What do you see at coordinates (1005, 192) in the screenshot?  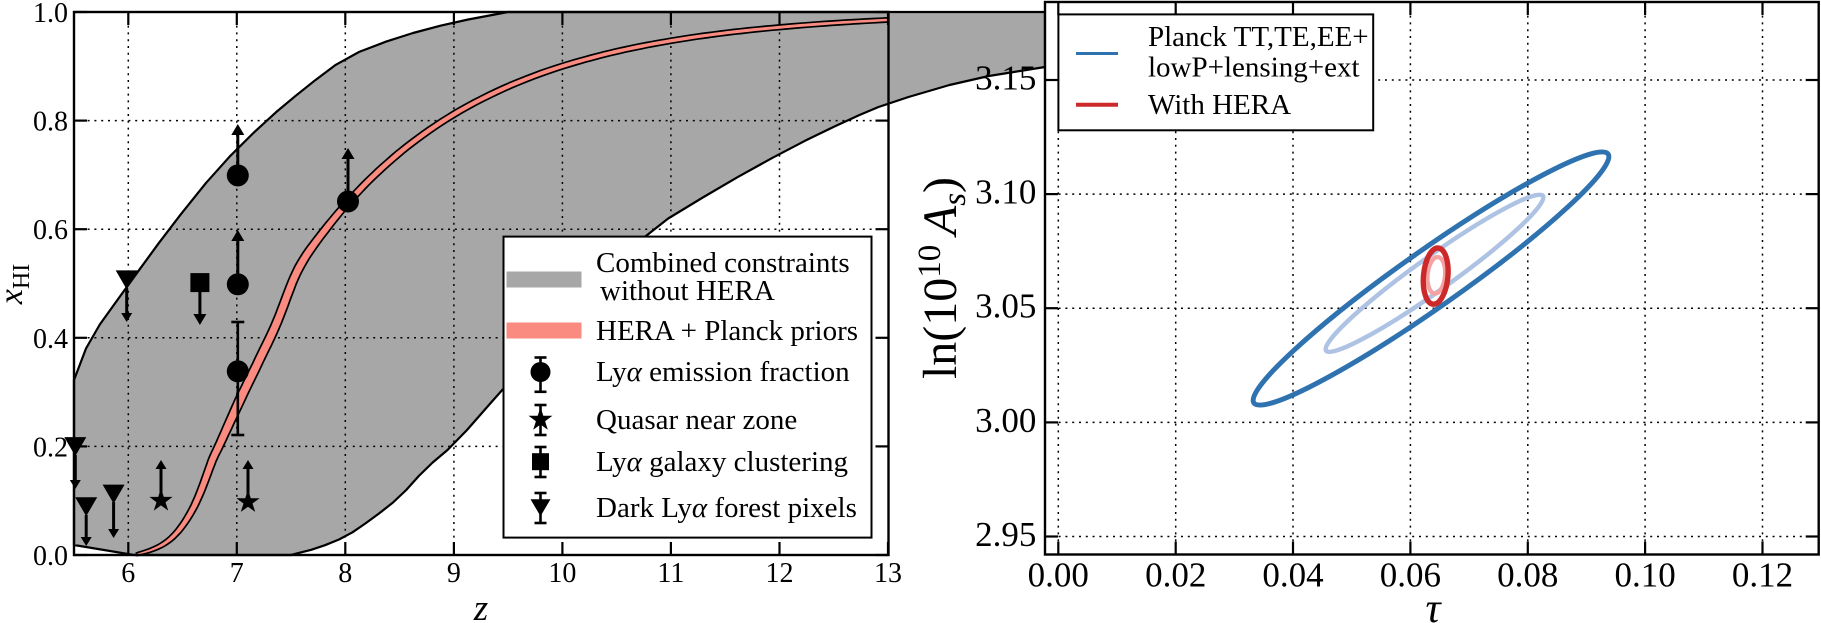 I see `svg-text: 3.10` at bounding box center [1005, 192].